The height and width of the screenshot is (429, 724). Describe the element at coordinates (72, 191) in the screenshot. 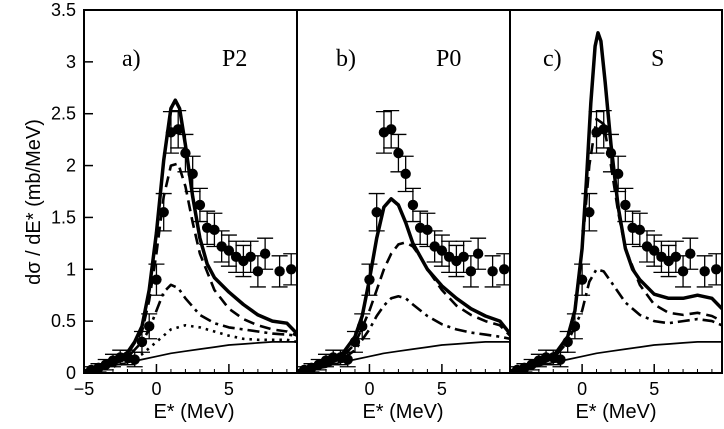

I see `y-axis: 0 0.5 1 1.5 2 2.5 3 3.5` at that location.